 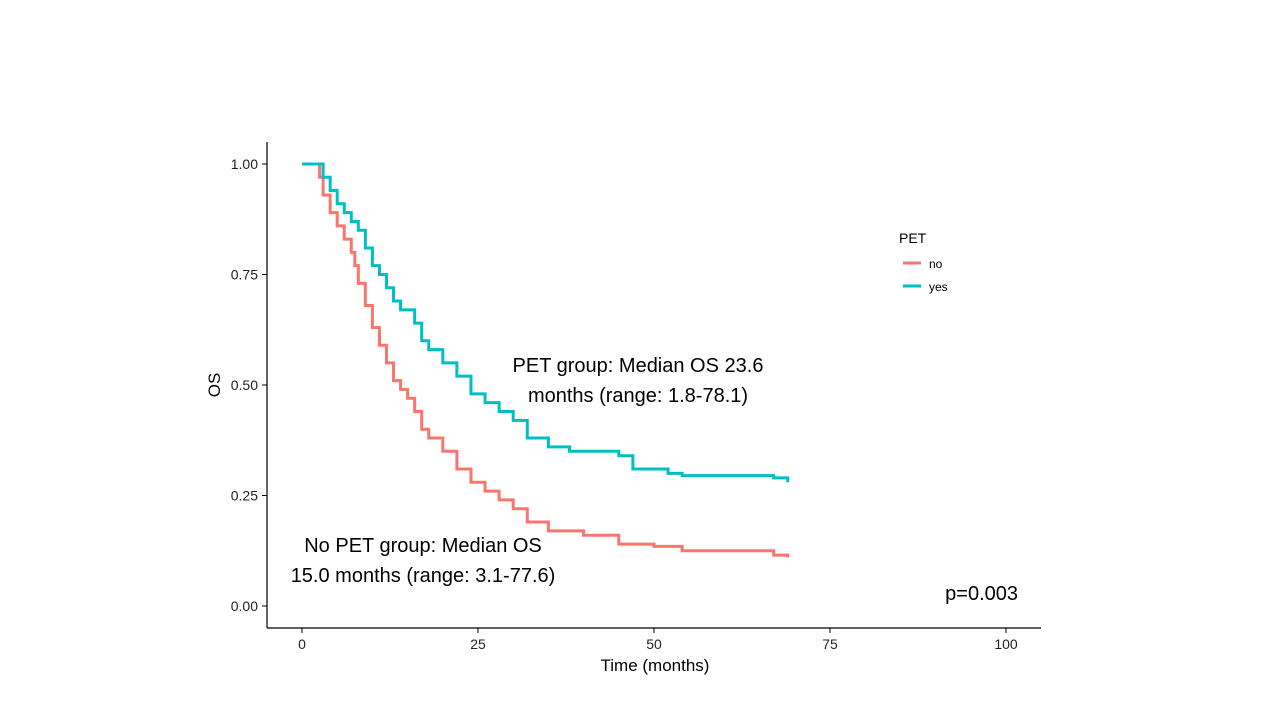 What do you see at coordinates (638, 366) in the screenshot?
I see `pet-annotation-line1: PET group: Median OS 23.6` at bounding box center [638, 366].